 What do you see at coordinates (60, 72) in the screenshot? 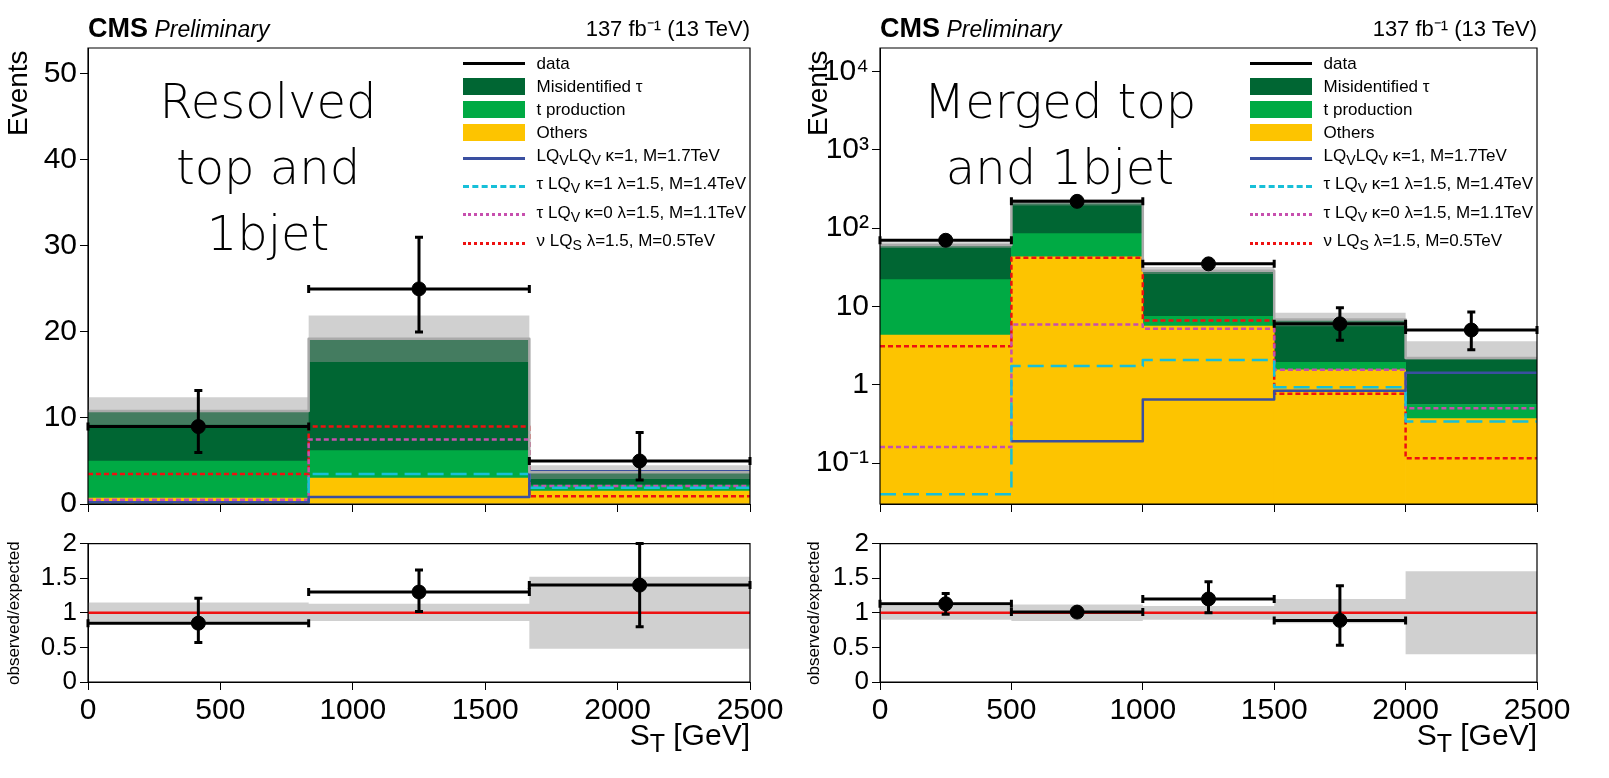
I see `y-tick-label: 50` at bounding box center [60, 72].